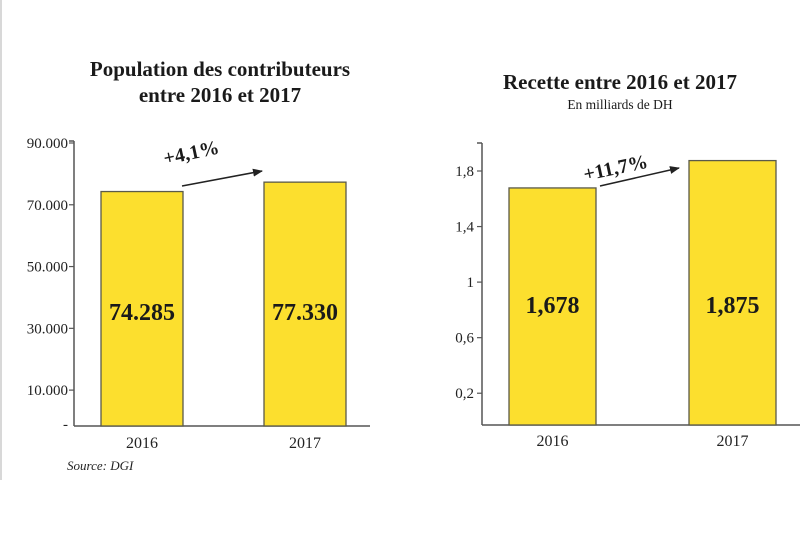 The image size is (800, 533). I want to click on source-note: Source: DGI, so click(100, 465).